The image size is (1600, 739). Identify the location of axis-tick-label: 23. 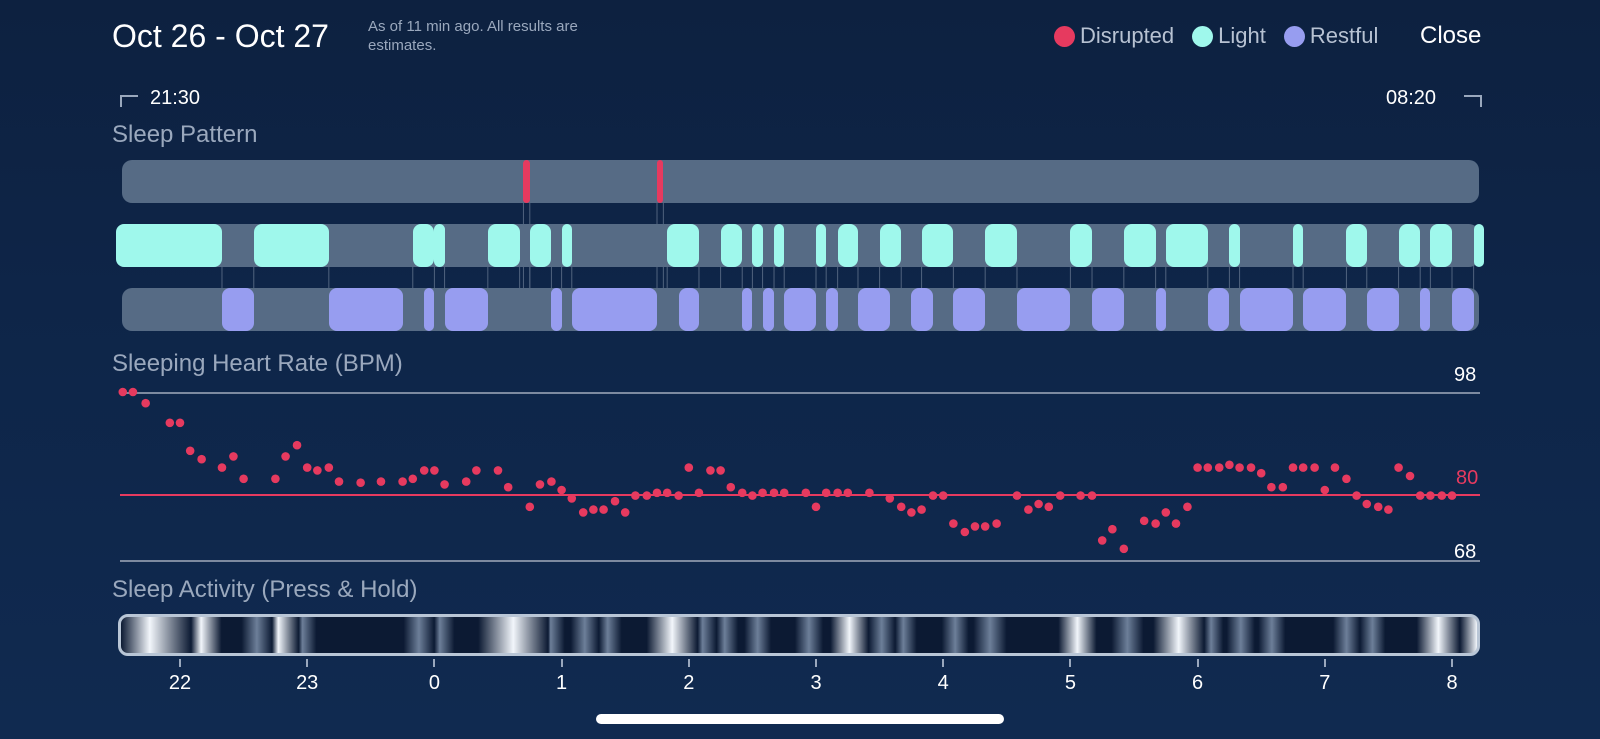
(307, 683).